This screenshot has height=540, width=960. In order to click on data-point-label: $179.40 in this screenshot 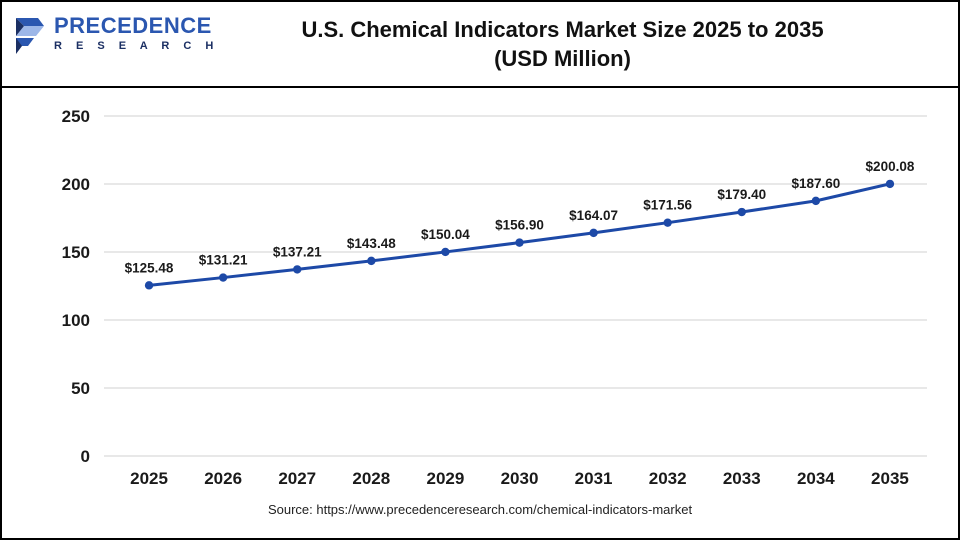, I will do `click(741, 194)`.